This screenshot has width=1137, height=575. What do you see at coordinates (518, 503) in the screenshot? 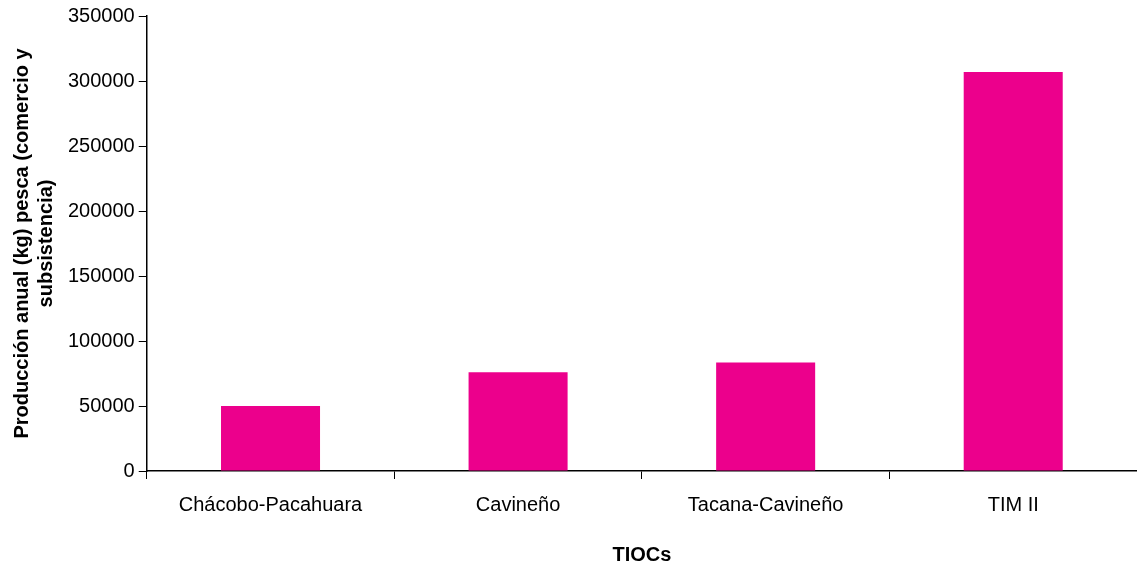
I see `x-tick-label: Cavineño` at bounding box center [518, 503].